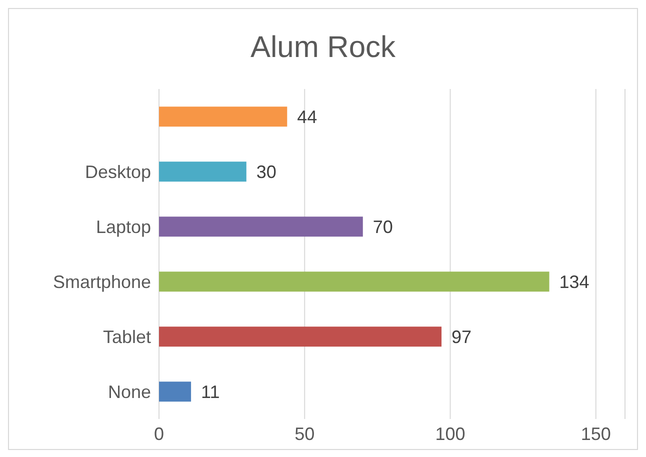 This screenshot has width=646, height=457. Describe the element at coordinates (323, 48) in the screenshot. I see `chart-title: Alum Rock` at that location.